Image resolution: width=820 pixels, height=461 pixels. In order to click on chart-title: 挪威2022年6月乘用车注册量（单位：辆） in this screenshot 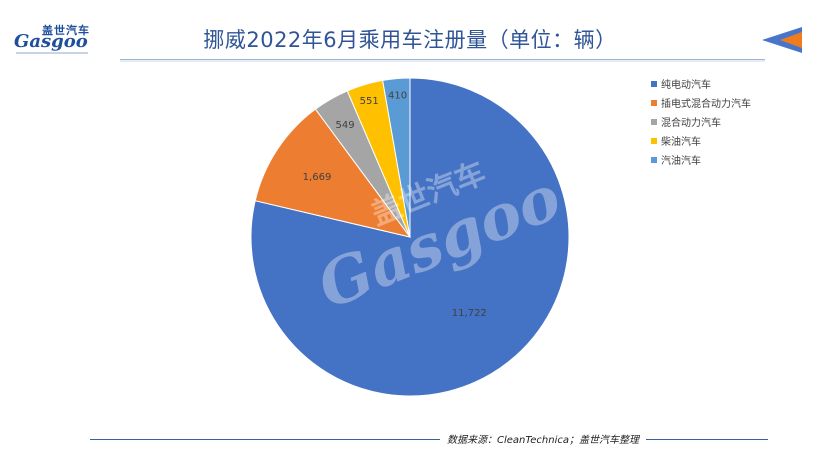, I will do `click(410, 40)`.